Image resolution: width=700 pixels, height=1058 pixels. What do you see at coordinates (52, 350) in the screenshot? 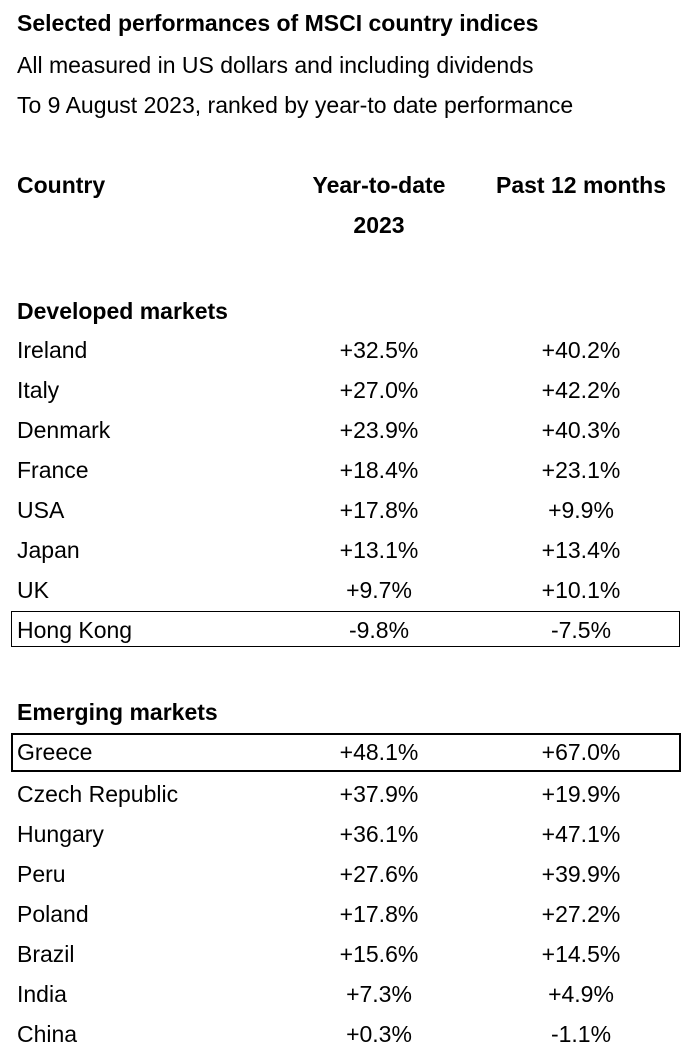
I see `country-name: Ireland` at bounding box center [52, 350].